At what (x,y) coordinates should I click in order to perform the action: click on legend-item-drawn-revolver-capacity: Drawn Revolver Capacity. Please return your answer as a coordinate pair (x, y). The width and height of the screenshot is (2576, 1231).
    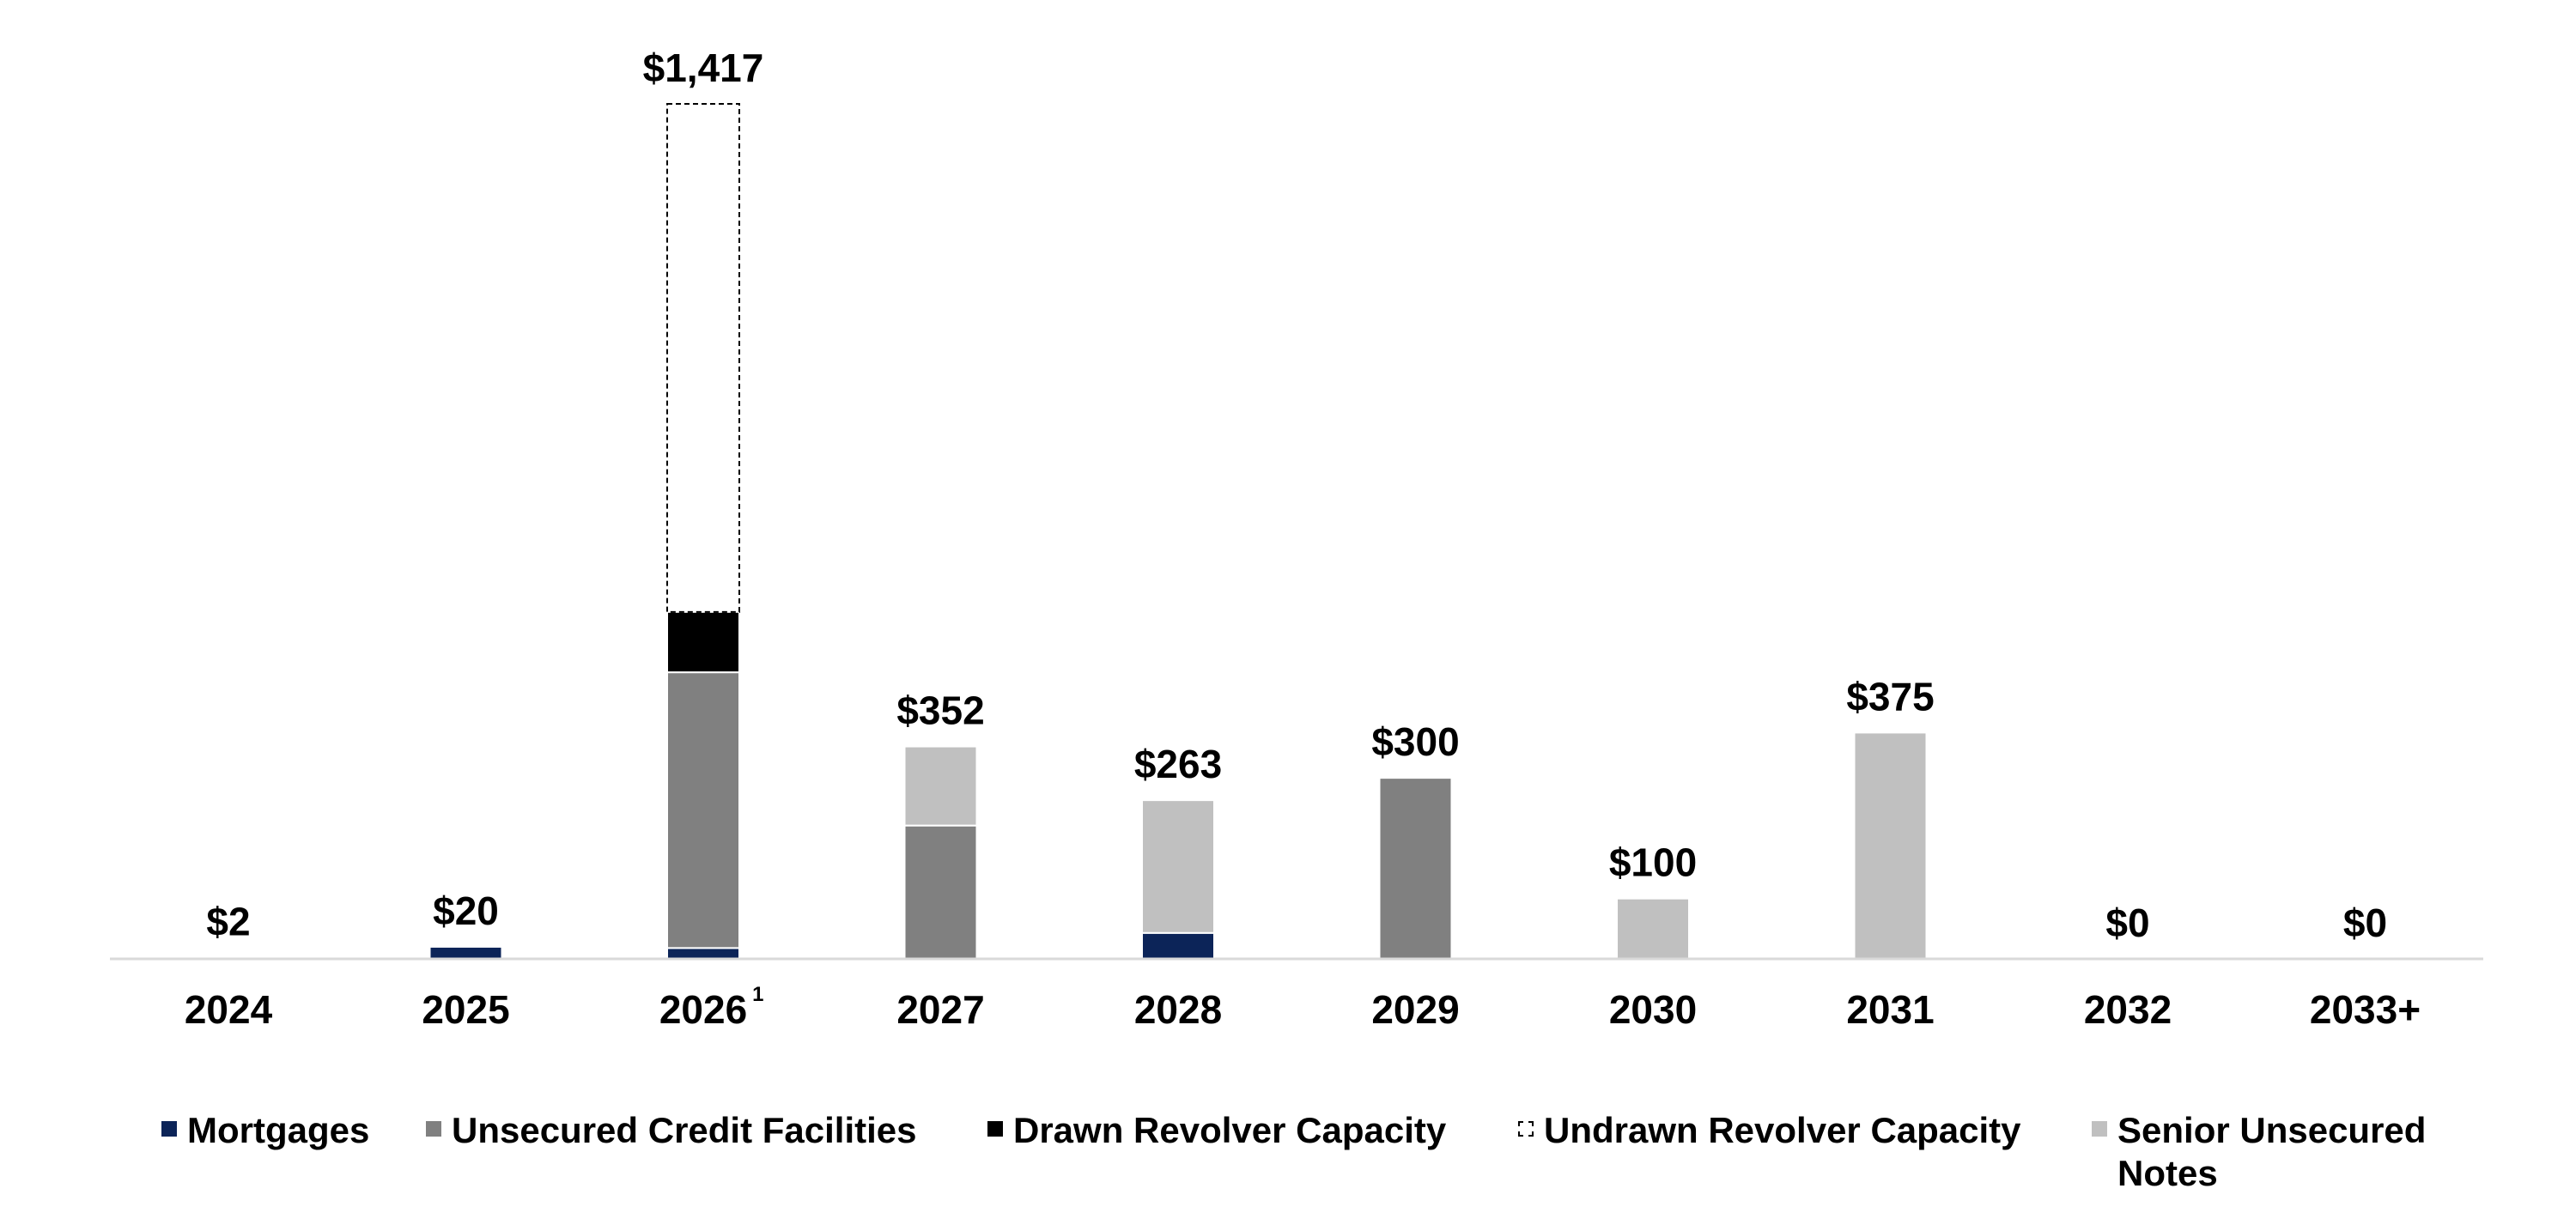
    Looking at the image, I should click on (1217, 1130).